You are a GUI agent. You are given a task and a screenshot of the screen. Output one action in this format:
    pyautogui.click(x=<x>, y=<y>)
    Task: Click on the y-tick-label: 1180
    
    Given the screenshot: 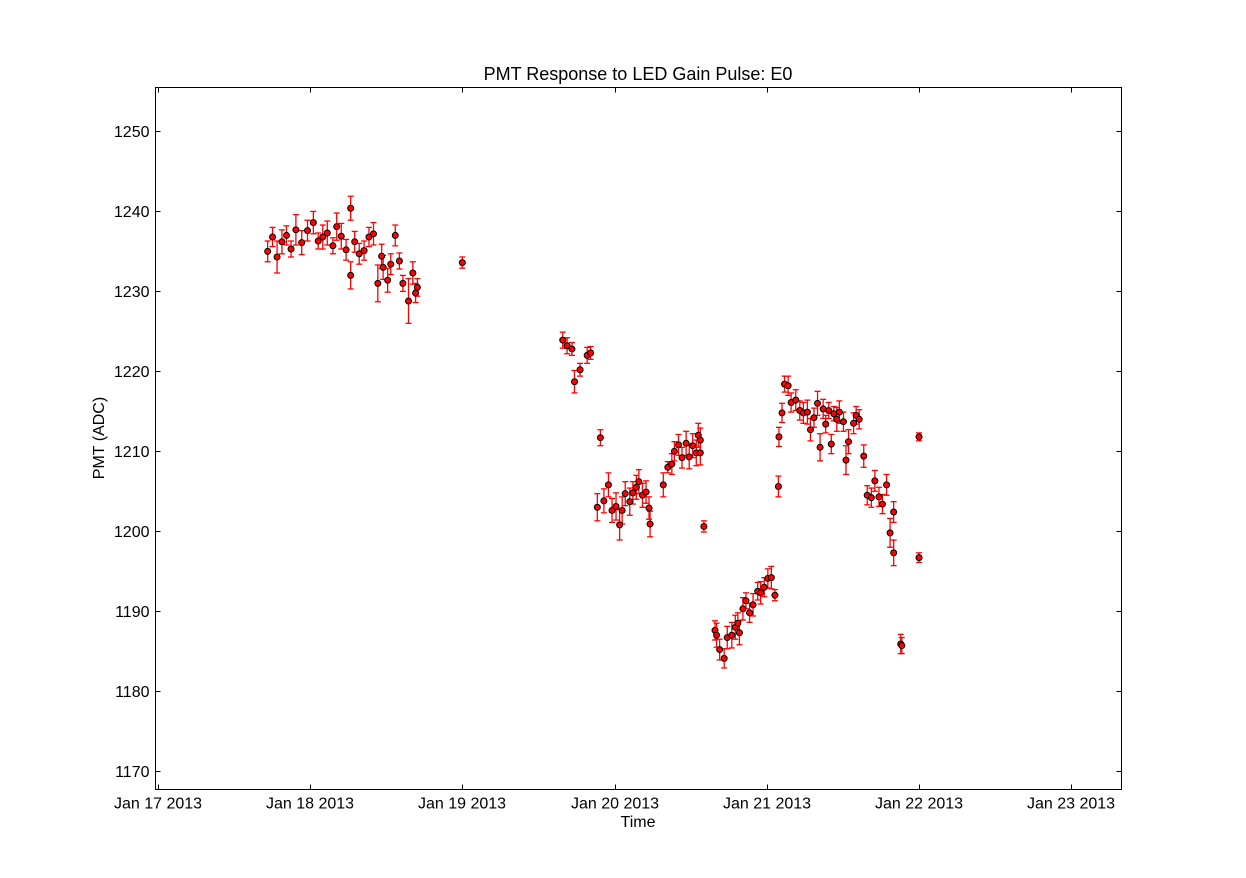 What is the action you would take?
    pyautogui.click(x=132, y=692)
    